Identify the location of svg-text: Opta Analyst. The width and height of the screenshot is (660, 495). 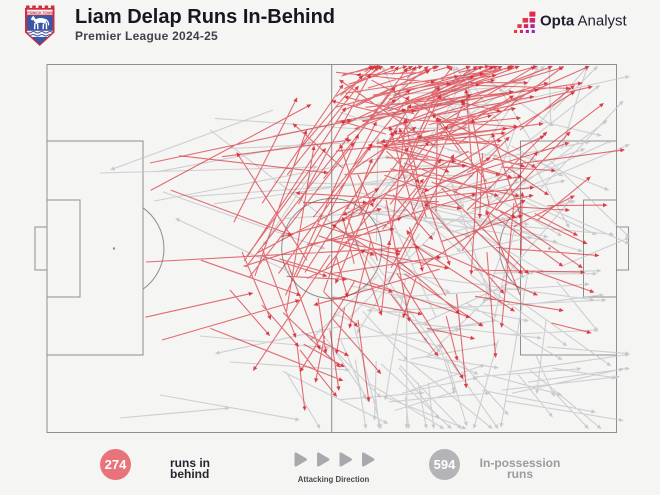
(584, 21).